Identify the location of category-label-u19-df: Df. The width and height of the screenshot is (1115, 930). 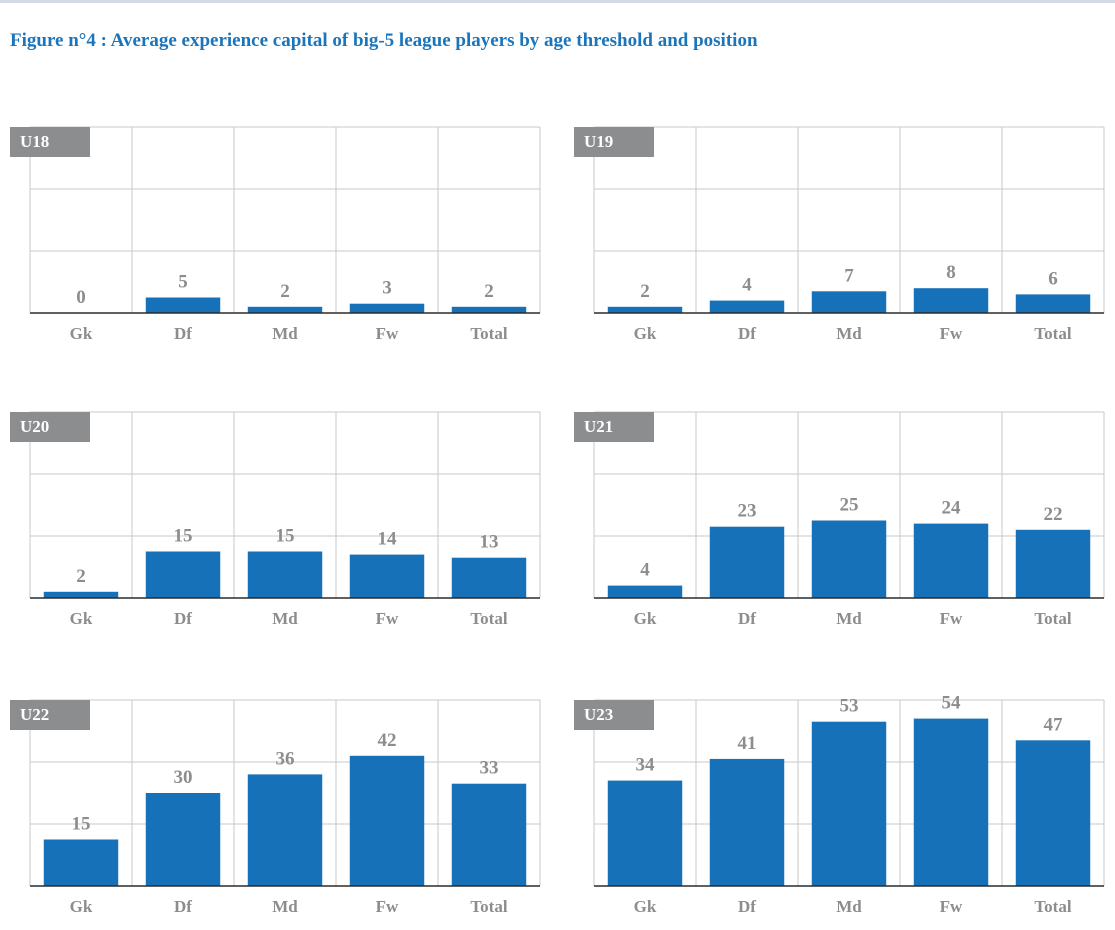
(747, 333).